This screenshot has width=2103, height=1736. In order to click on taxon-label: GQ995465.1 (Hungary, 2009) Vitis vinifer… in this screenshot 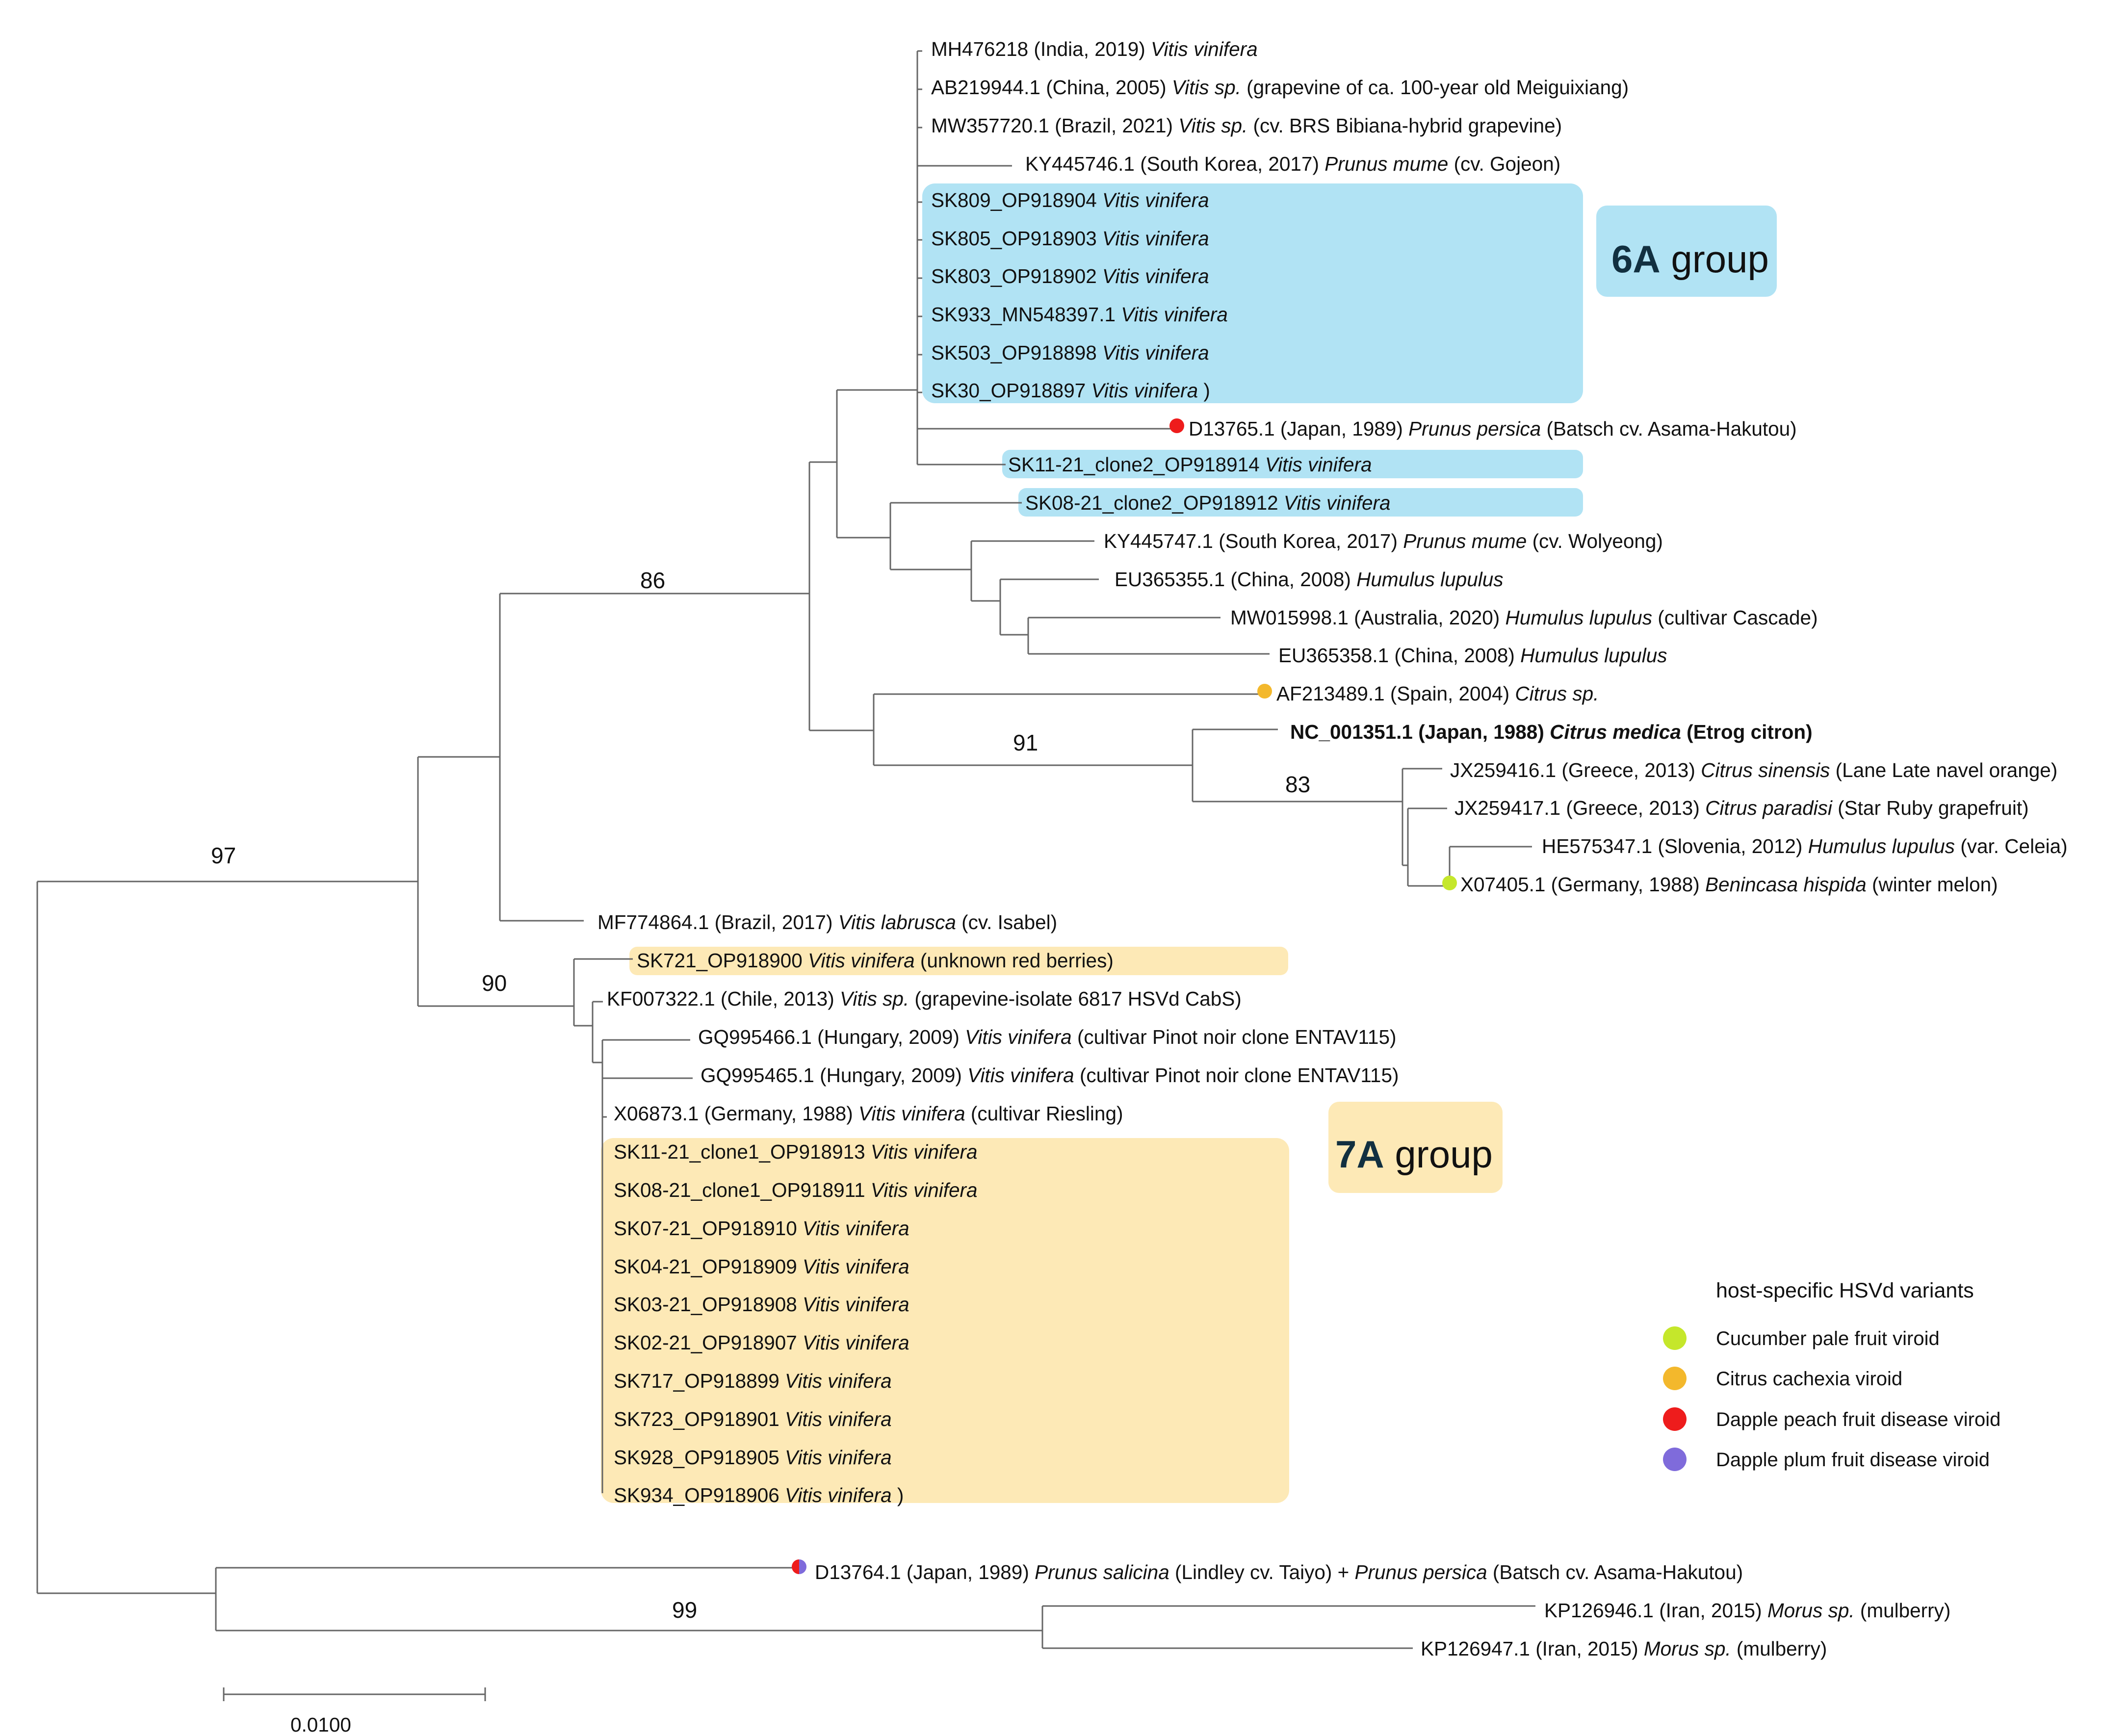, I will do `click(1050, 1075)`.